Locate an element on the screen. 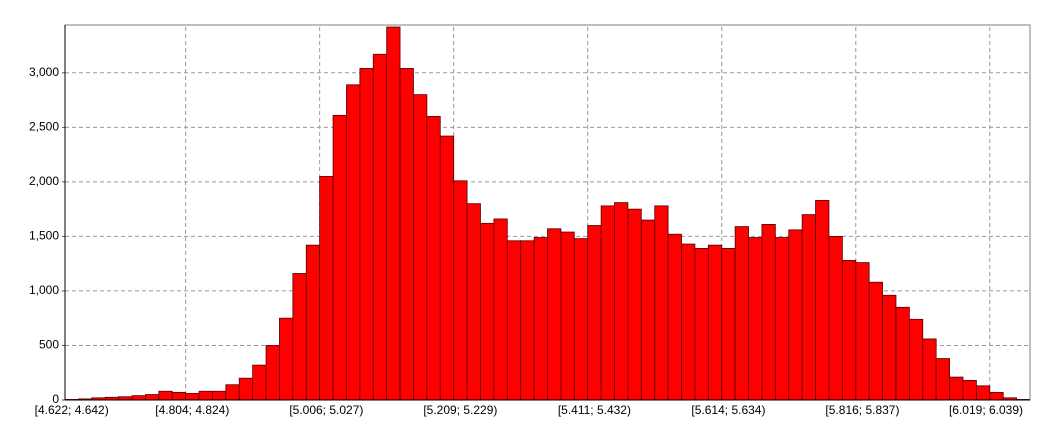 The height and width of the screenshot is (437, 1044). y-tick-label: 2,000 is located at coordinates (44, 181).